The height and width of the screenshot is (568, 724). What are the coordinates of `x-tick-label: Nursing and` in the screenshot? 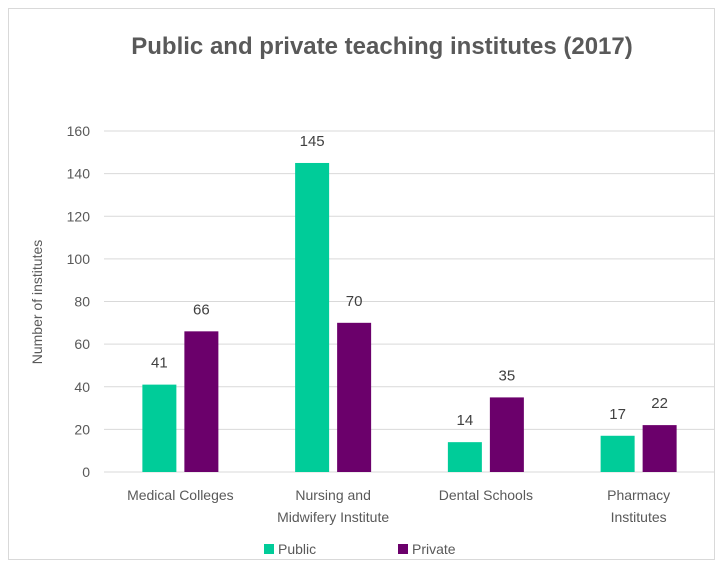 It's located at (333, 495).